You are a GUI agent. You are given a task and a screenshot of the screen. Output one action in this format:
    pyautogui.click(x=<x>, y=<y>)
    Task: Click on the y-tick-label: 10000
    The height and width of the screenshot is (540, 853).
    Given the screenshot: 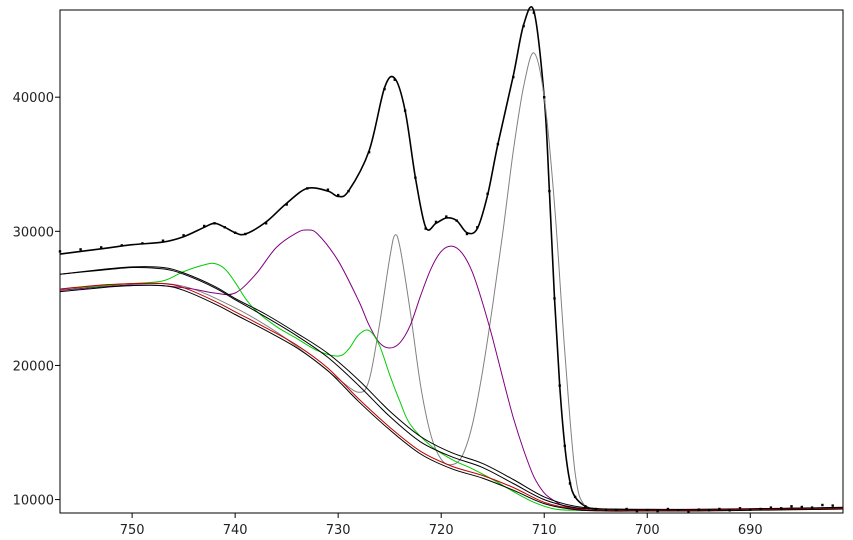 What is the action you would take?
    pyautogui.click(x=33, y=501)
    